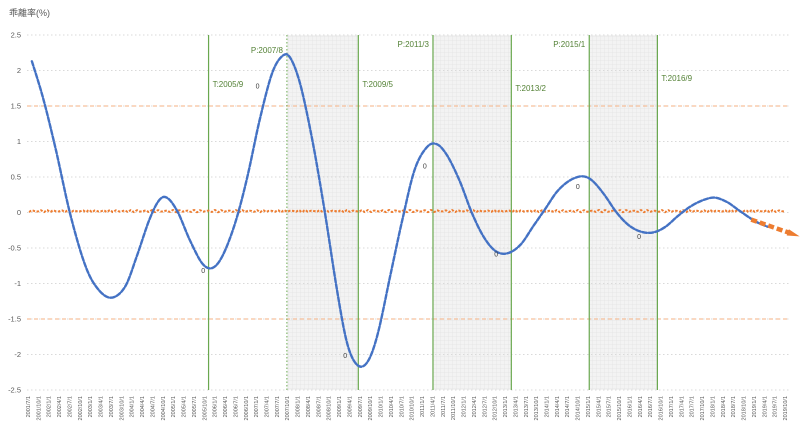  Describe the element at coordinates (382, 406) in the screenshot. I see `x-axis-tick: 2010/1/1` at that location.